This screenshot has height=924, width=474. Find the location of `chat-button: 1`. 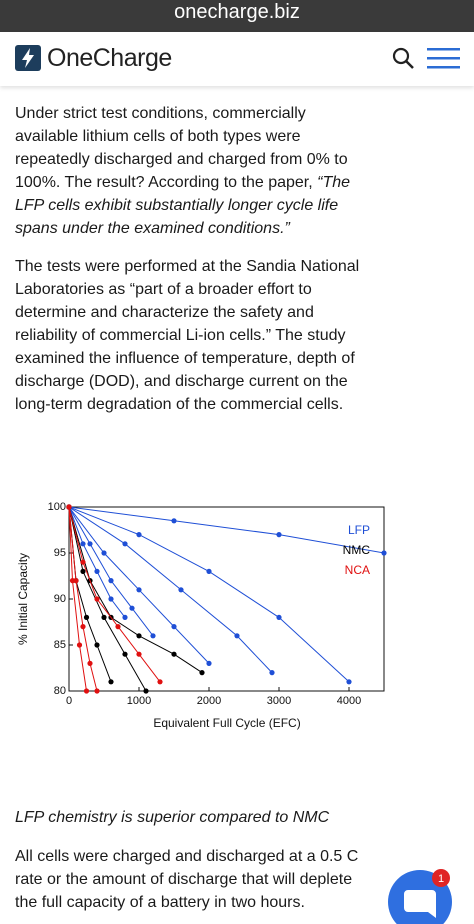

chat-button: 1 is located at coordinates (420, 894).